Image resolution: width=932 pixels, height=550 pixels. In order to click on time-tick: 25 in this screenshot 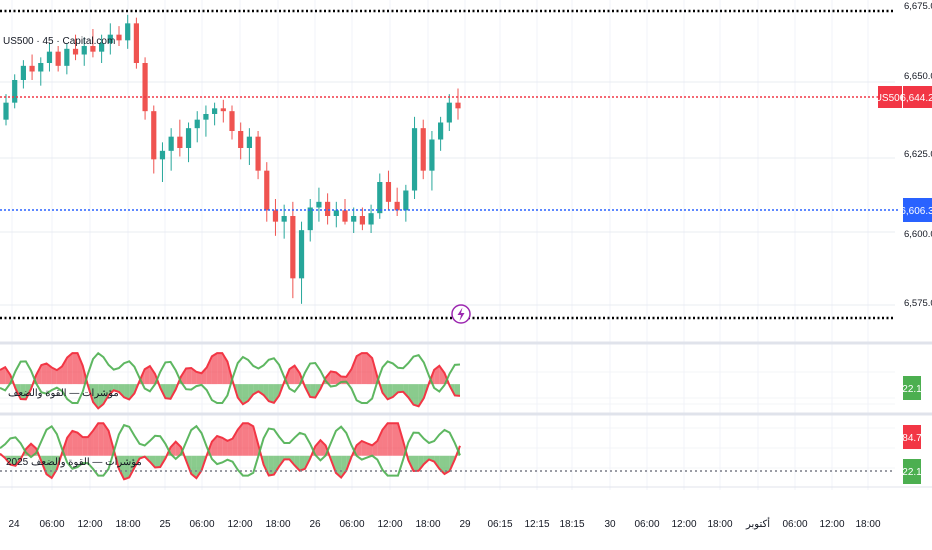, I will do `click(165, 524)`.